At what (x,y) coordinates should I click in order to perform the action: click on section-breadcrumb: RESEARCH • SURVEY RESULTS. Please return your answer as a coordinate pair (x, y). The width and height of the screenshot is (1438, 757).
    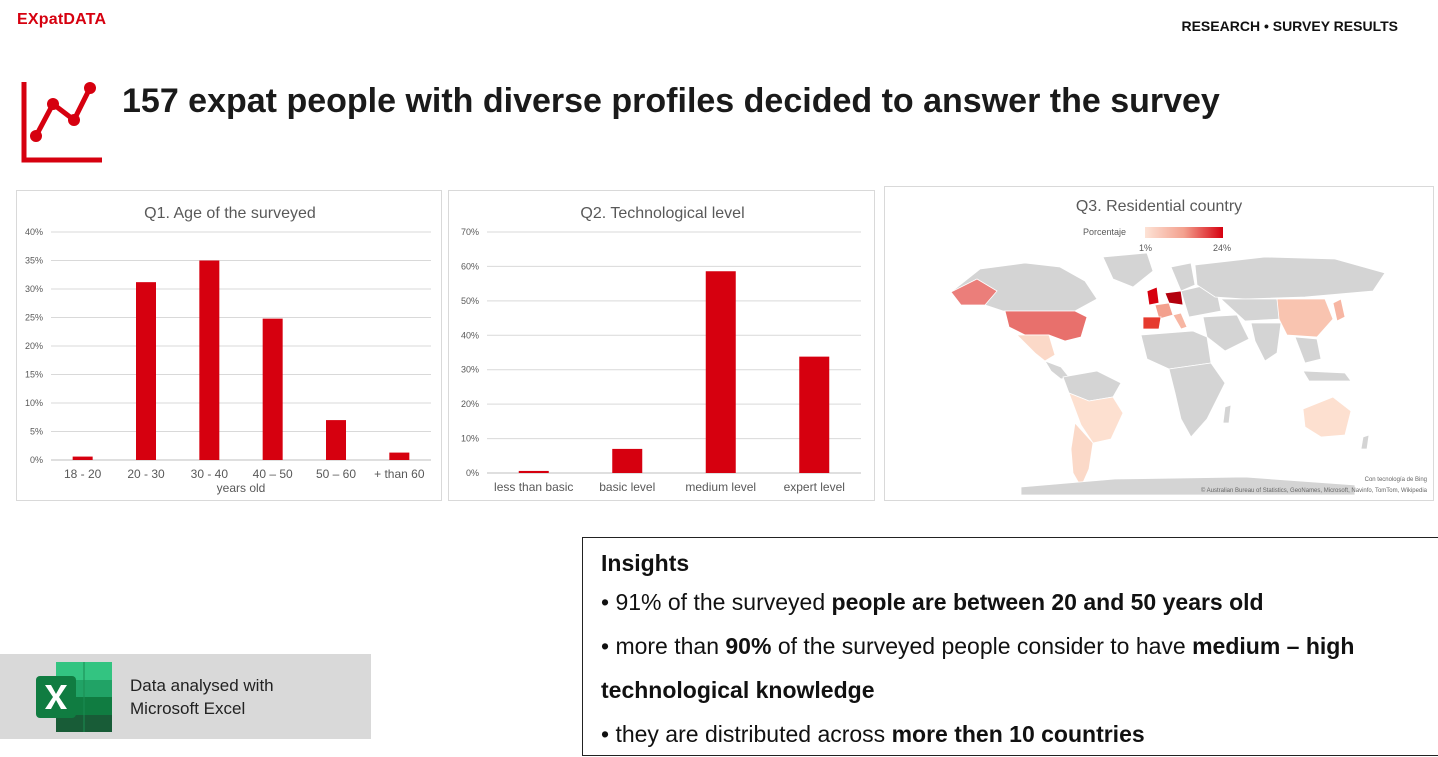
    Looking at the image, I should click on (1289, 26).